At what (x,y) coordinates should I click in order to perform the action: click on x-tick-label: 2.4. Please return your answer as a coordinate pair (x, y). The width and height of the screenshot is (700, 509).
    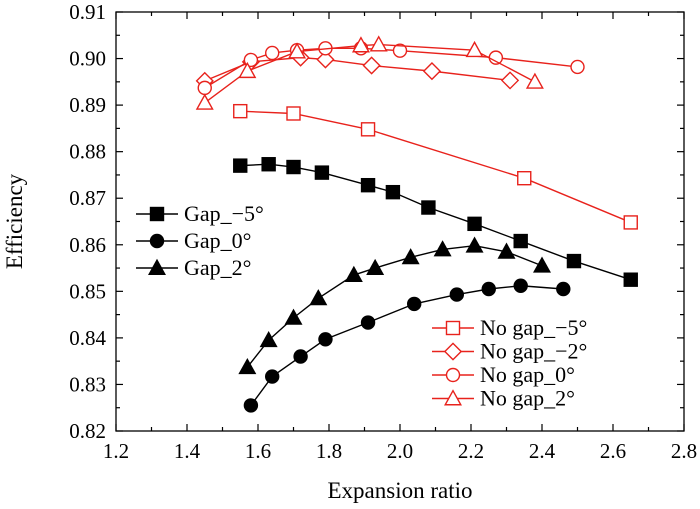
    Looking at the image, I should click on (542, 451).